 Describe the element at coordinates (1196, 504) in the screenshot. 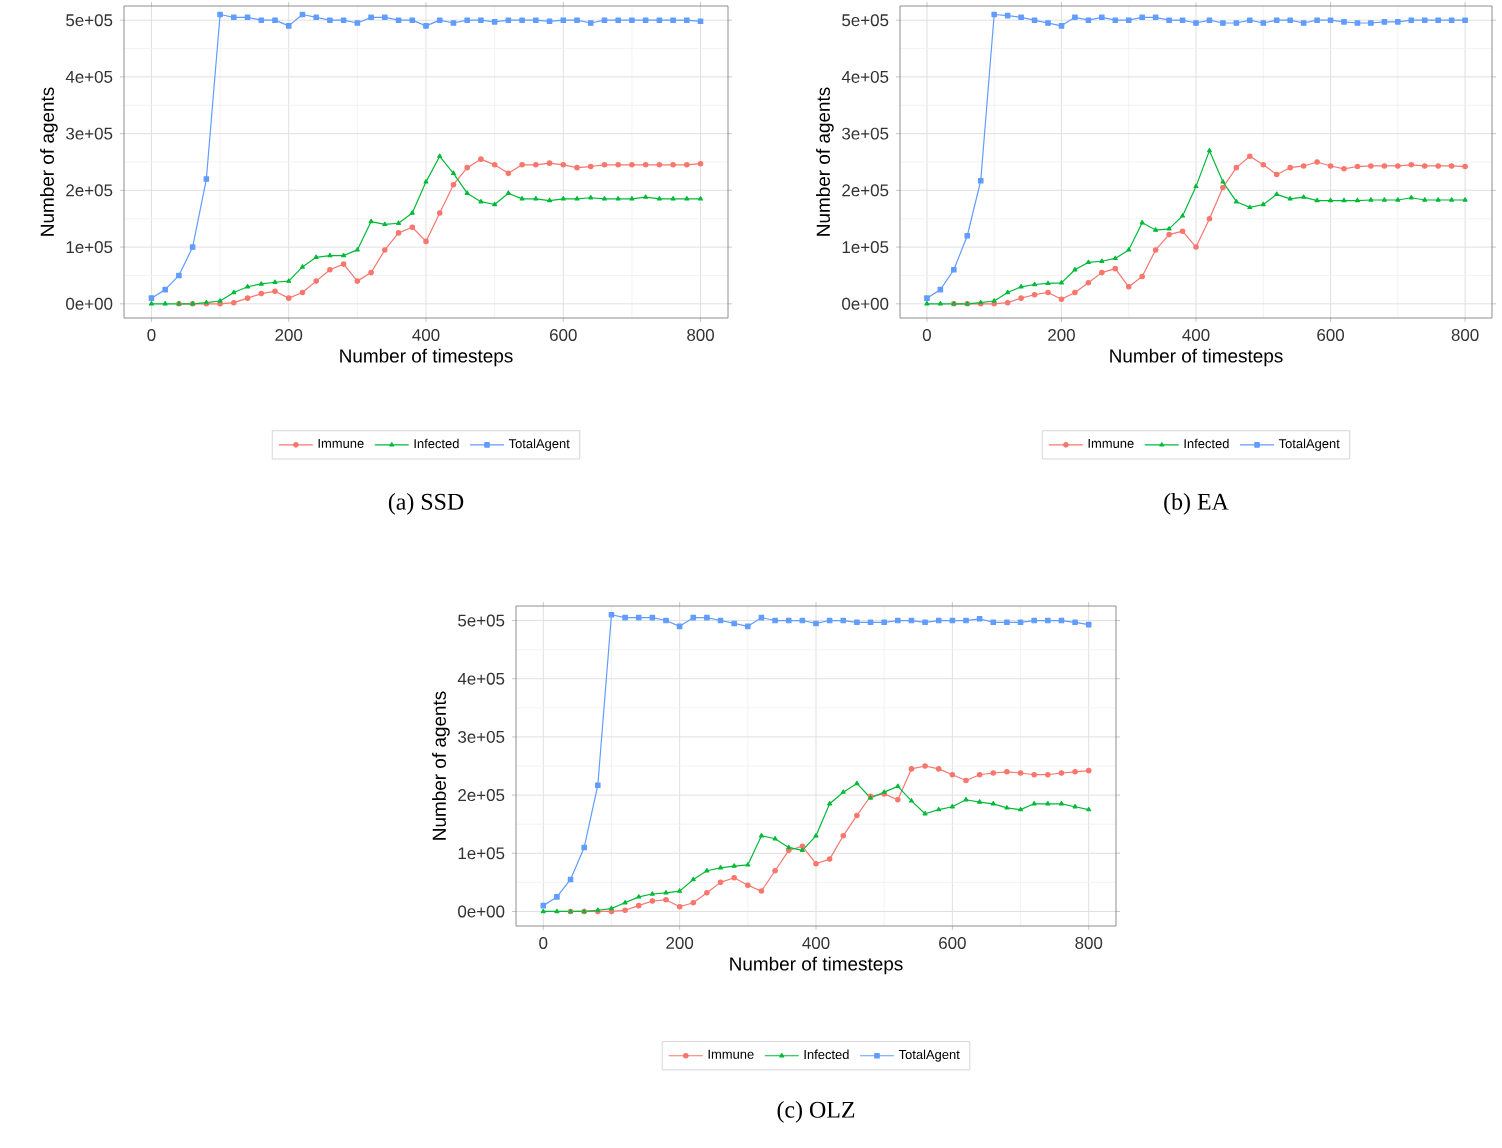

I see `text: (b) EA` at that location.